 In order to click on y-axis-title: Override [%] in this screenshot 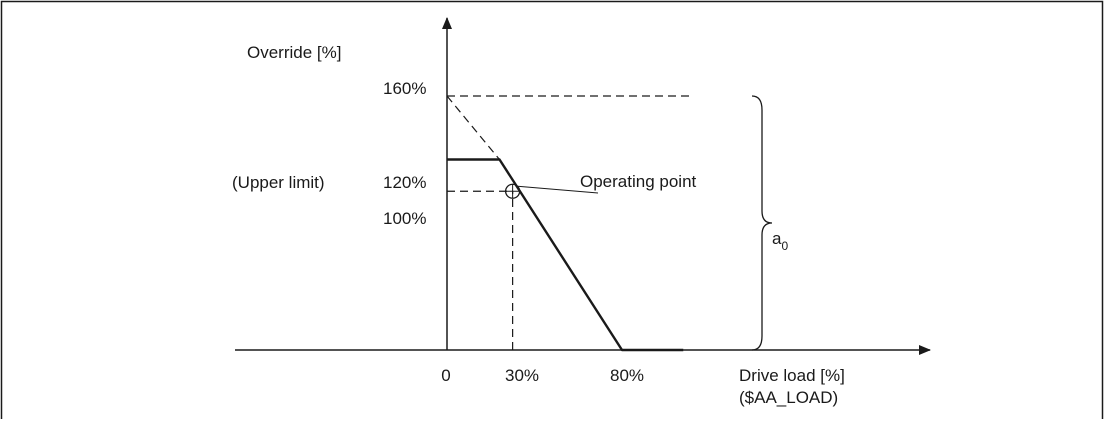, I will do `click(294, 52)`.